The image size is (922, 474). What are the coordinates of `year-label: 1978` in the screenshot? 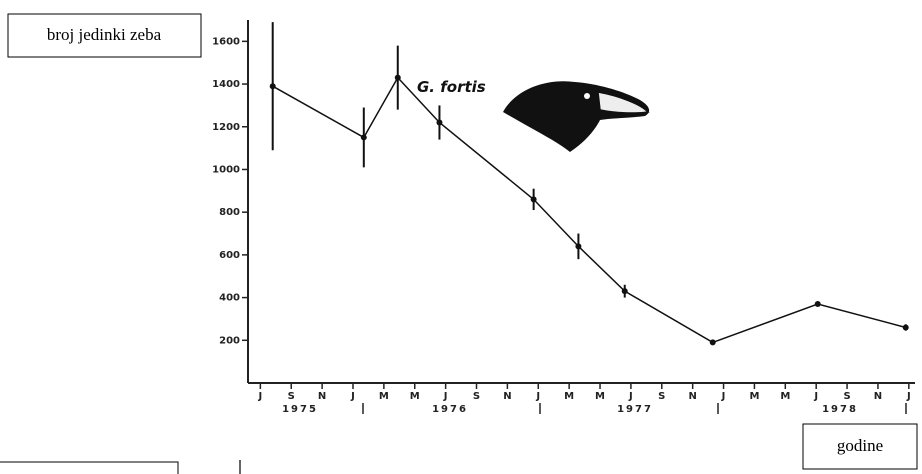 It's located at (840, 409).